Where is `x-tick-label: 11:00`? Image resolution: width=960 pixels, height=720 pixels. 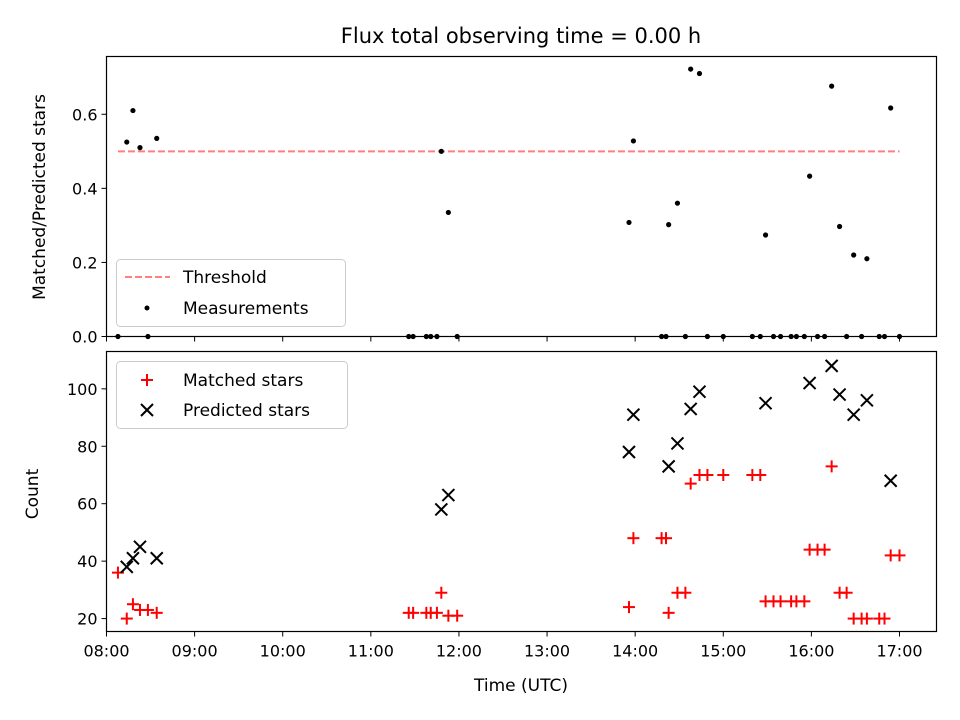 x-tick-label: 11:00 is located at coordinates (371, 651).